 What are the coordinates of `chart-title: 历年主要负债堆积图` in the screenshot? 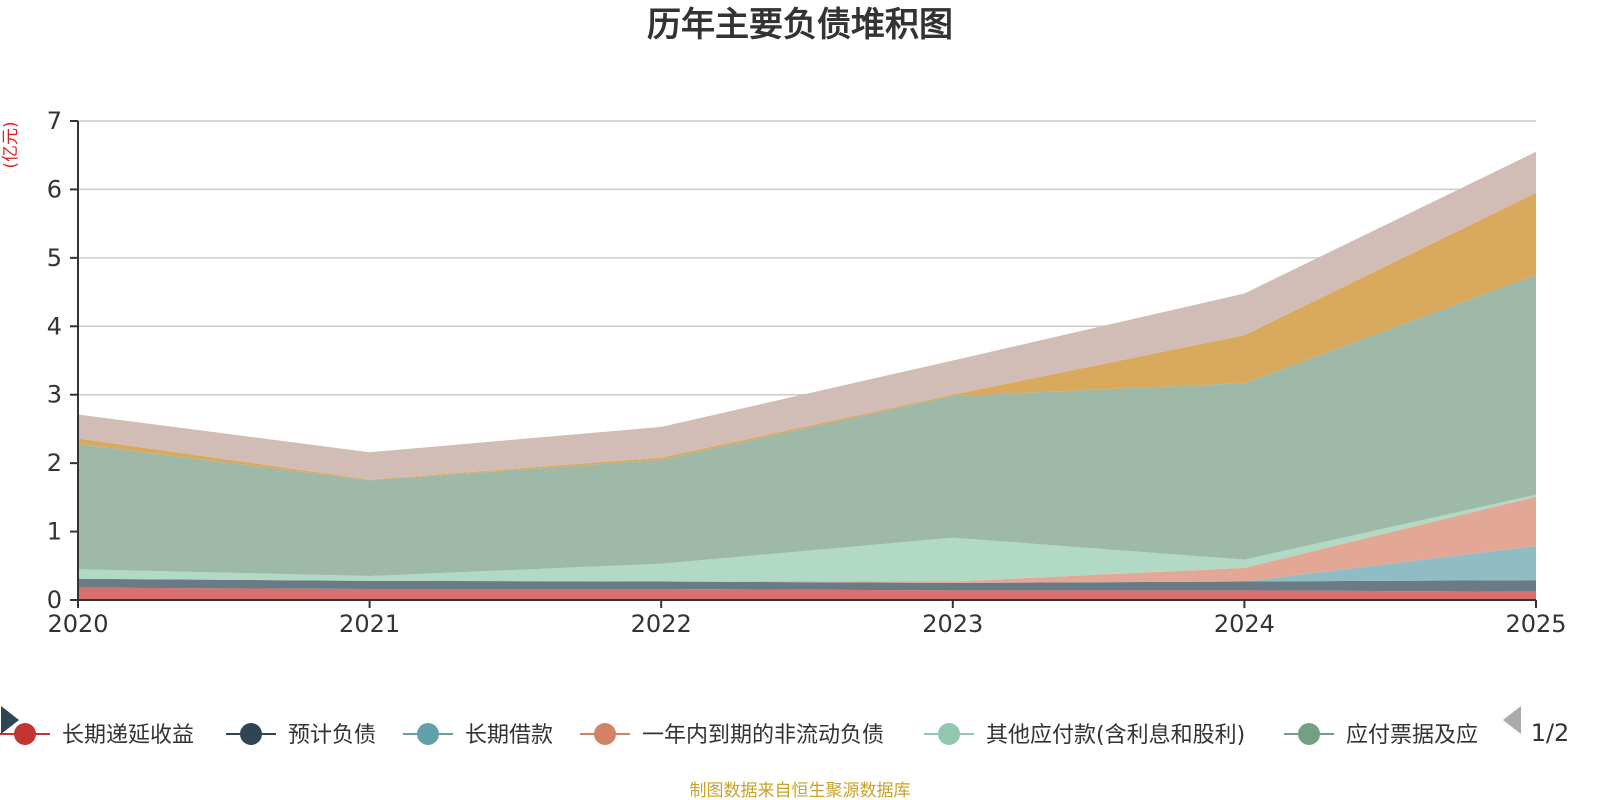 It's located at (800, 25).